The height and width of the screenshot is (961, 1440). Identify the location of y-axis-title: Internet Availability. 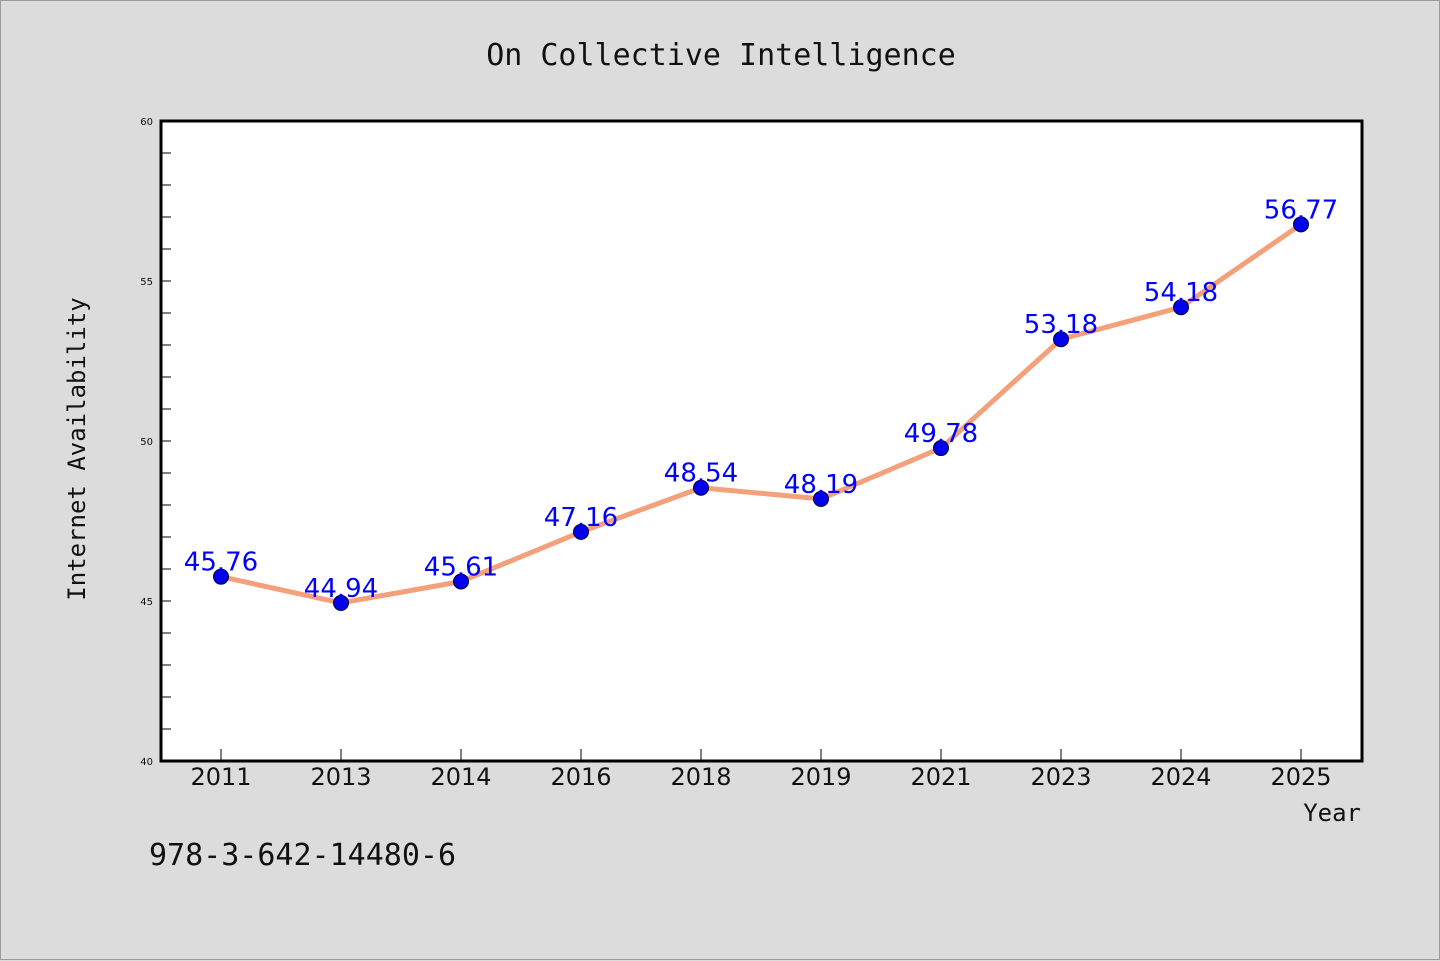
(77, 448).